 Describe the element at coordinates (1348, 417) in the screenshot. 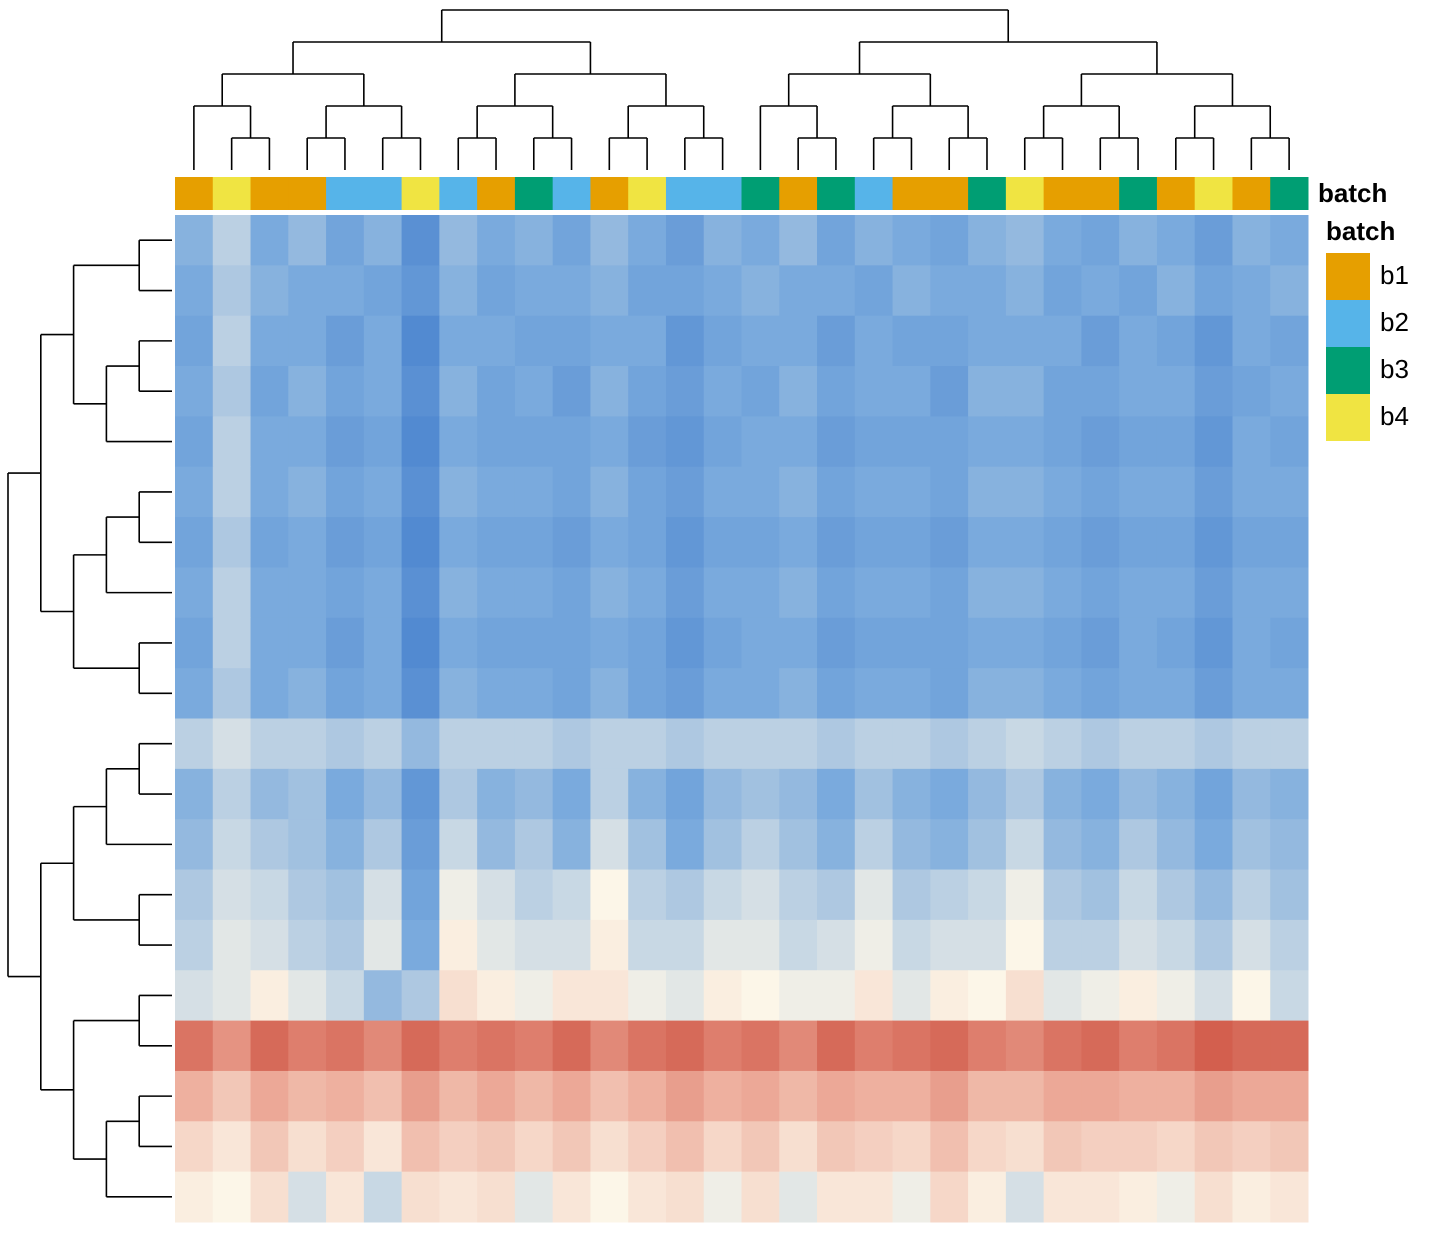

I see `legend-swatch` at that location.